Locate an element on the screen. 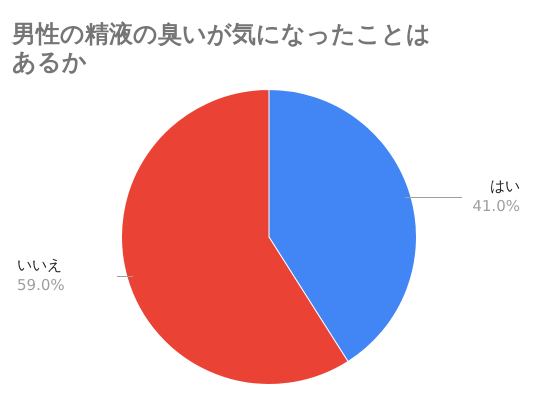 The width and height of the screenshot is (540, 402). data-label: 41.0% is located at coordinates (496, 205).